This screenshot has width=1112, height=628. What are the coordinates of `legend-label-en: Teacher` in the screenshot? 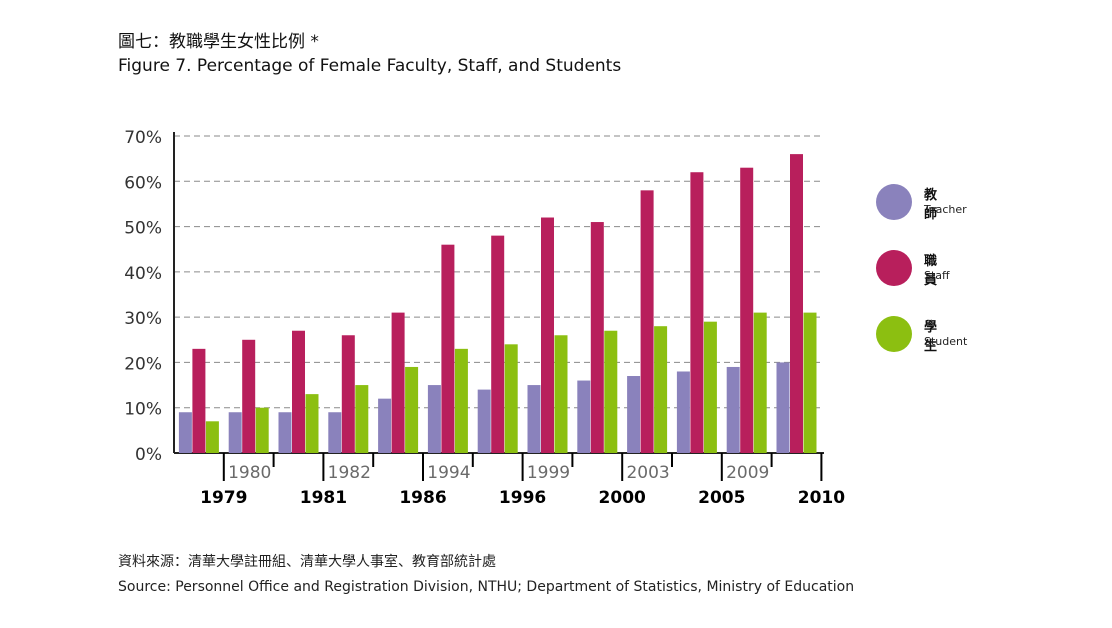 It's located at (945, 209).